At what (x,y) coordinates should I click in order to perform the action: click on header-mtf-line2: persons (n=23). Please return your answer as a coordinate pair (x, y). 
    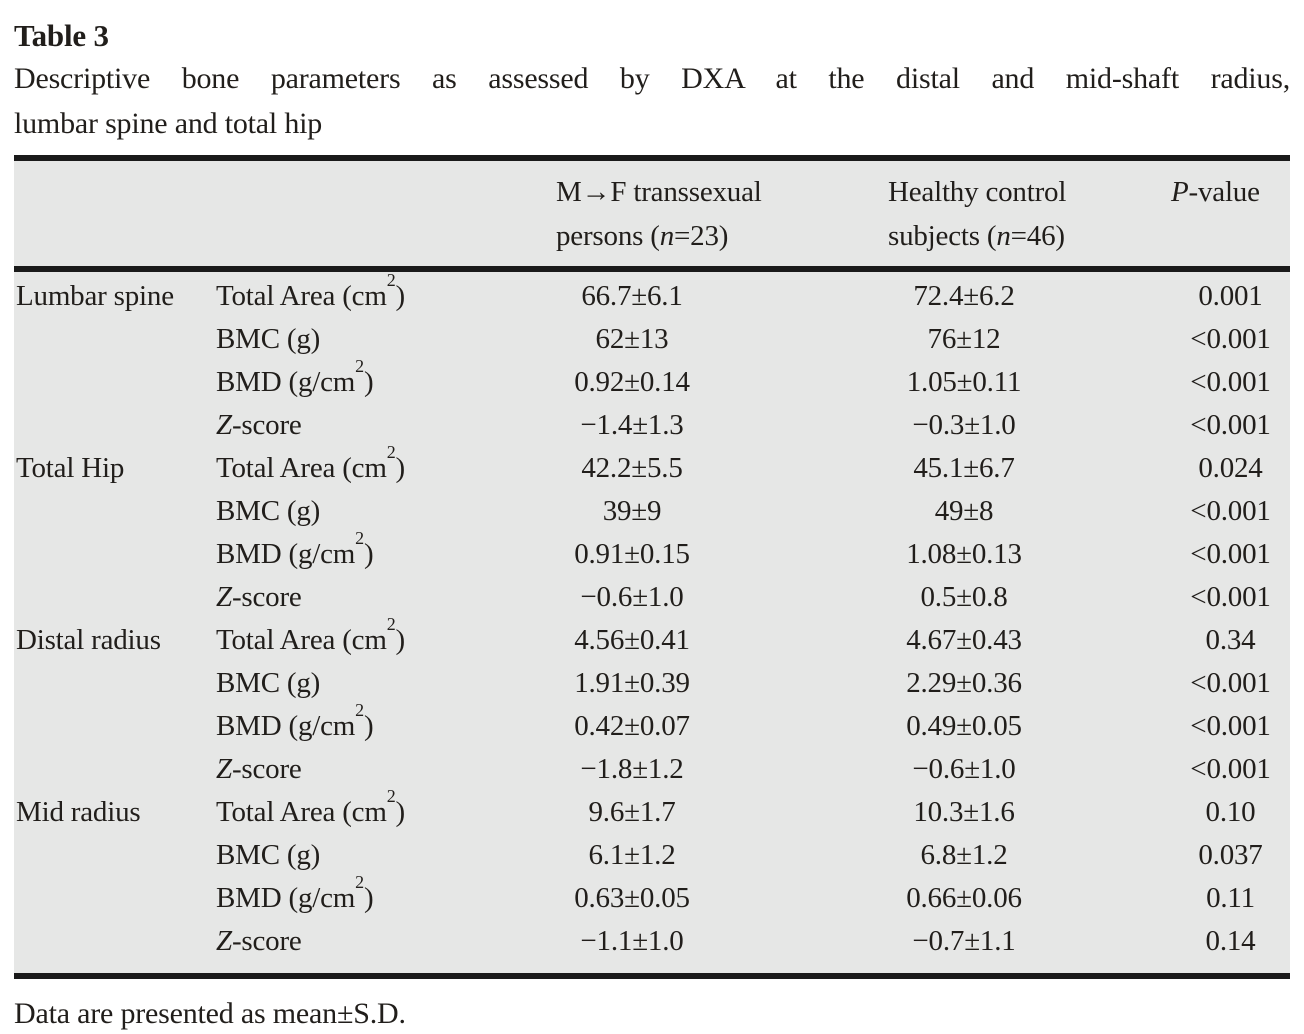
    Looking at the image, I should click on (642, 236).